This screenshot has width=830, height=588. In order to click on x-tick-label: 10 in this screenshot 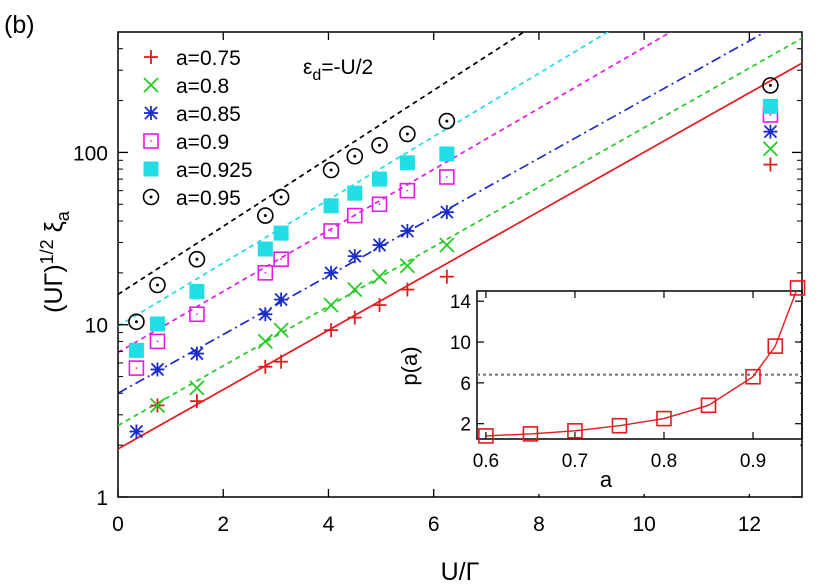, I will do `click(643, 524)`.